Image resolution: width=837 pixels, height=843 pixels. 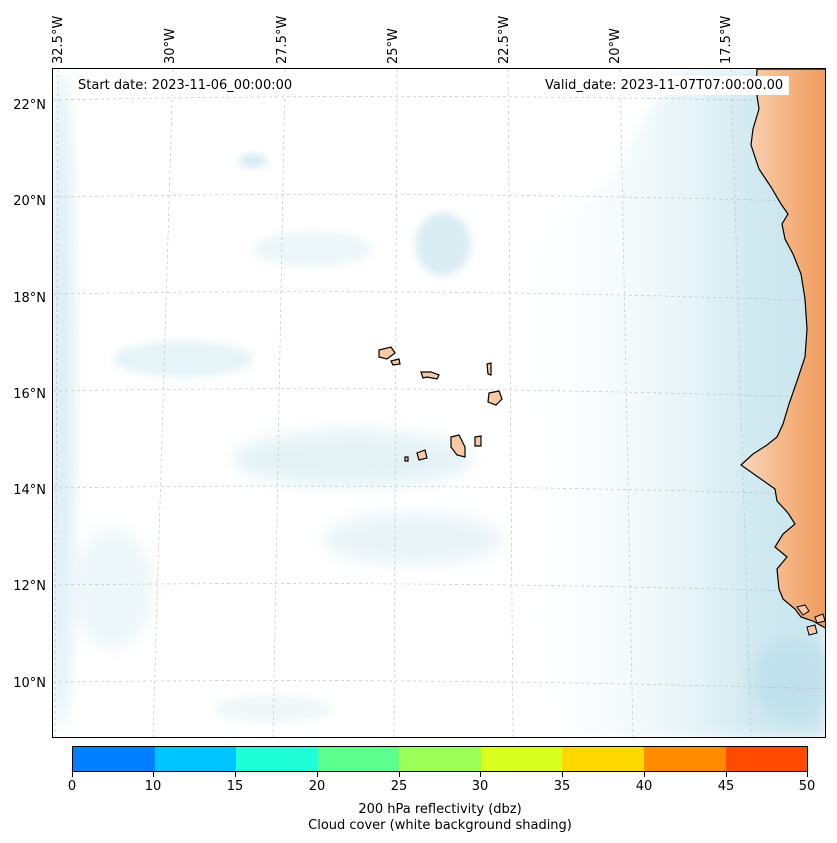 What do you see at coordinates (440, 809) in the screenshot?
I see `colorbar-title: 200 hPa reflectivity (dbz)` at bounding box center [440, 809].